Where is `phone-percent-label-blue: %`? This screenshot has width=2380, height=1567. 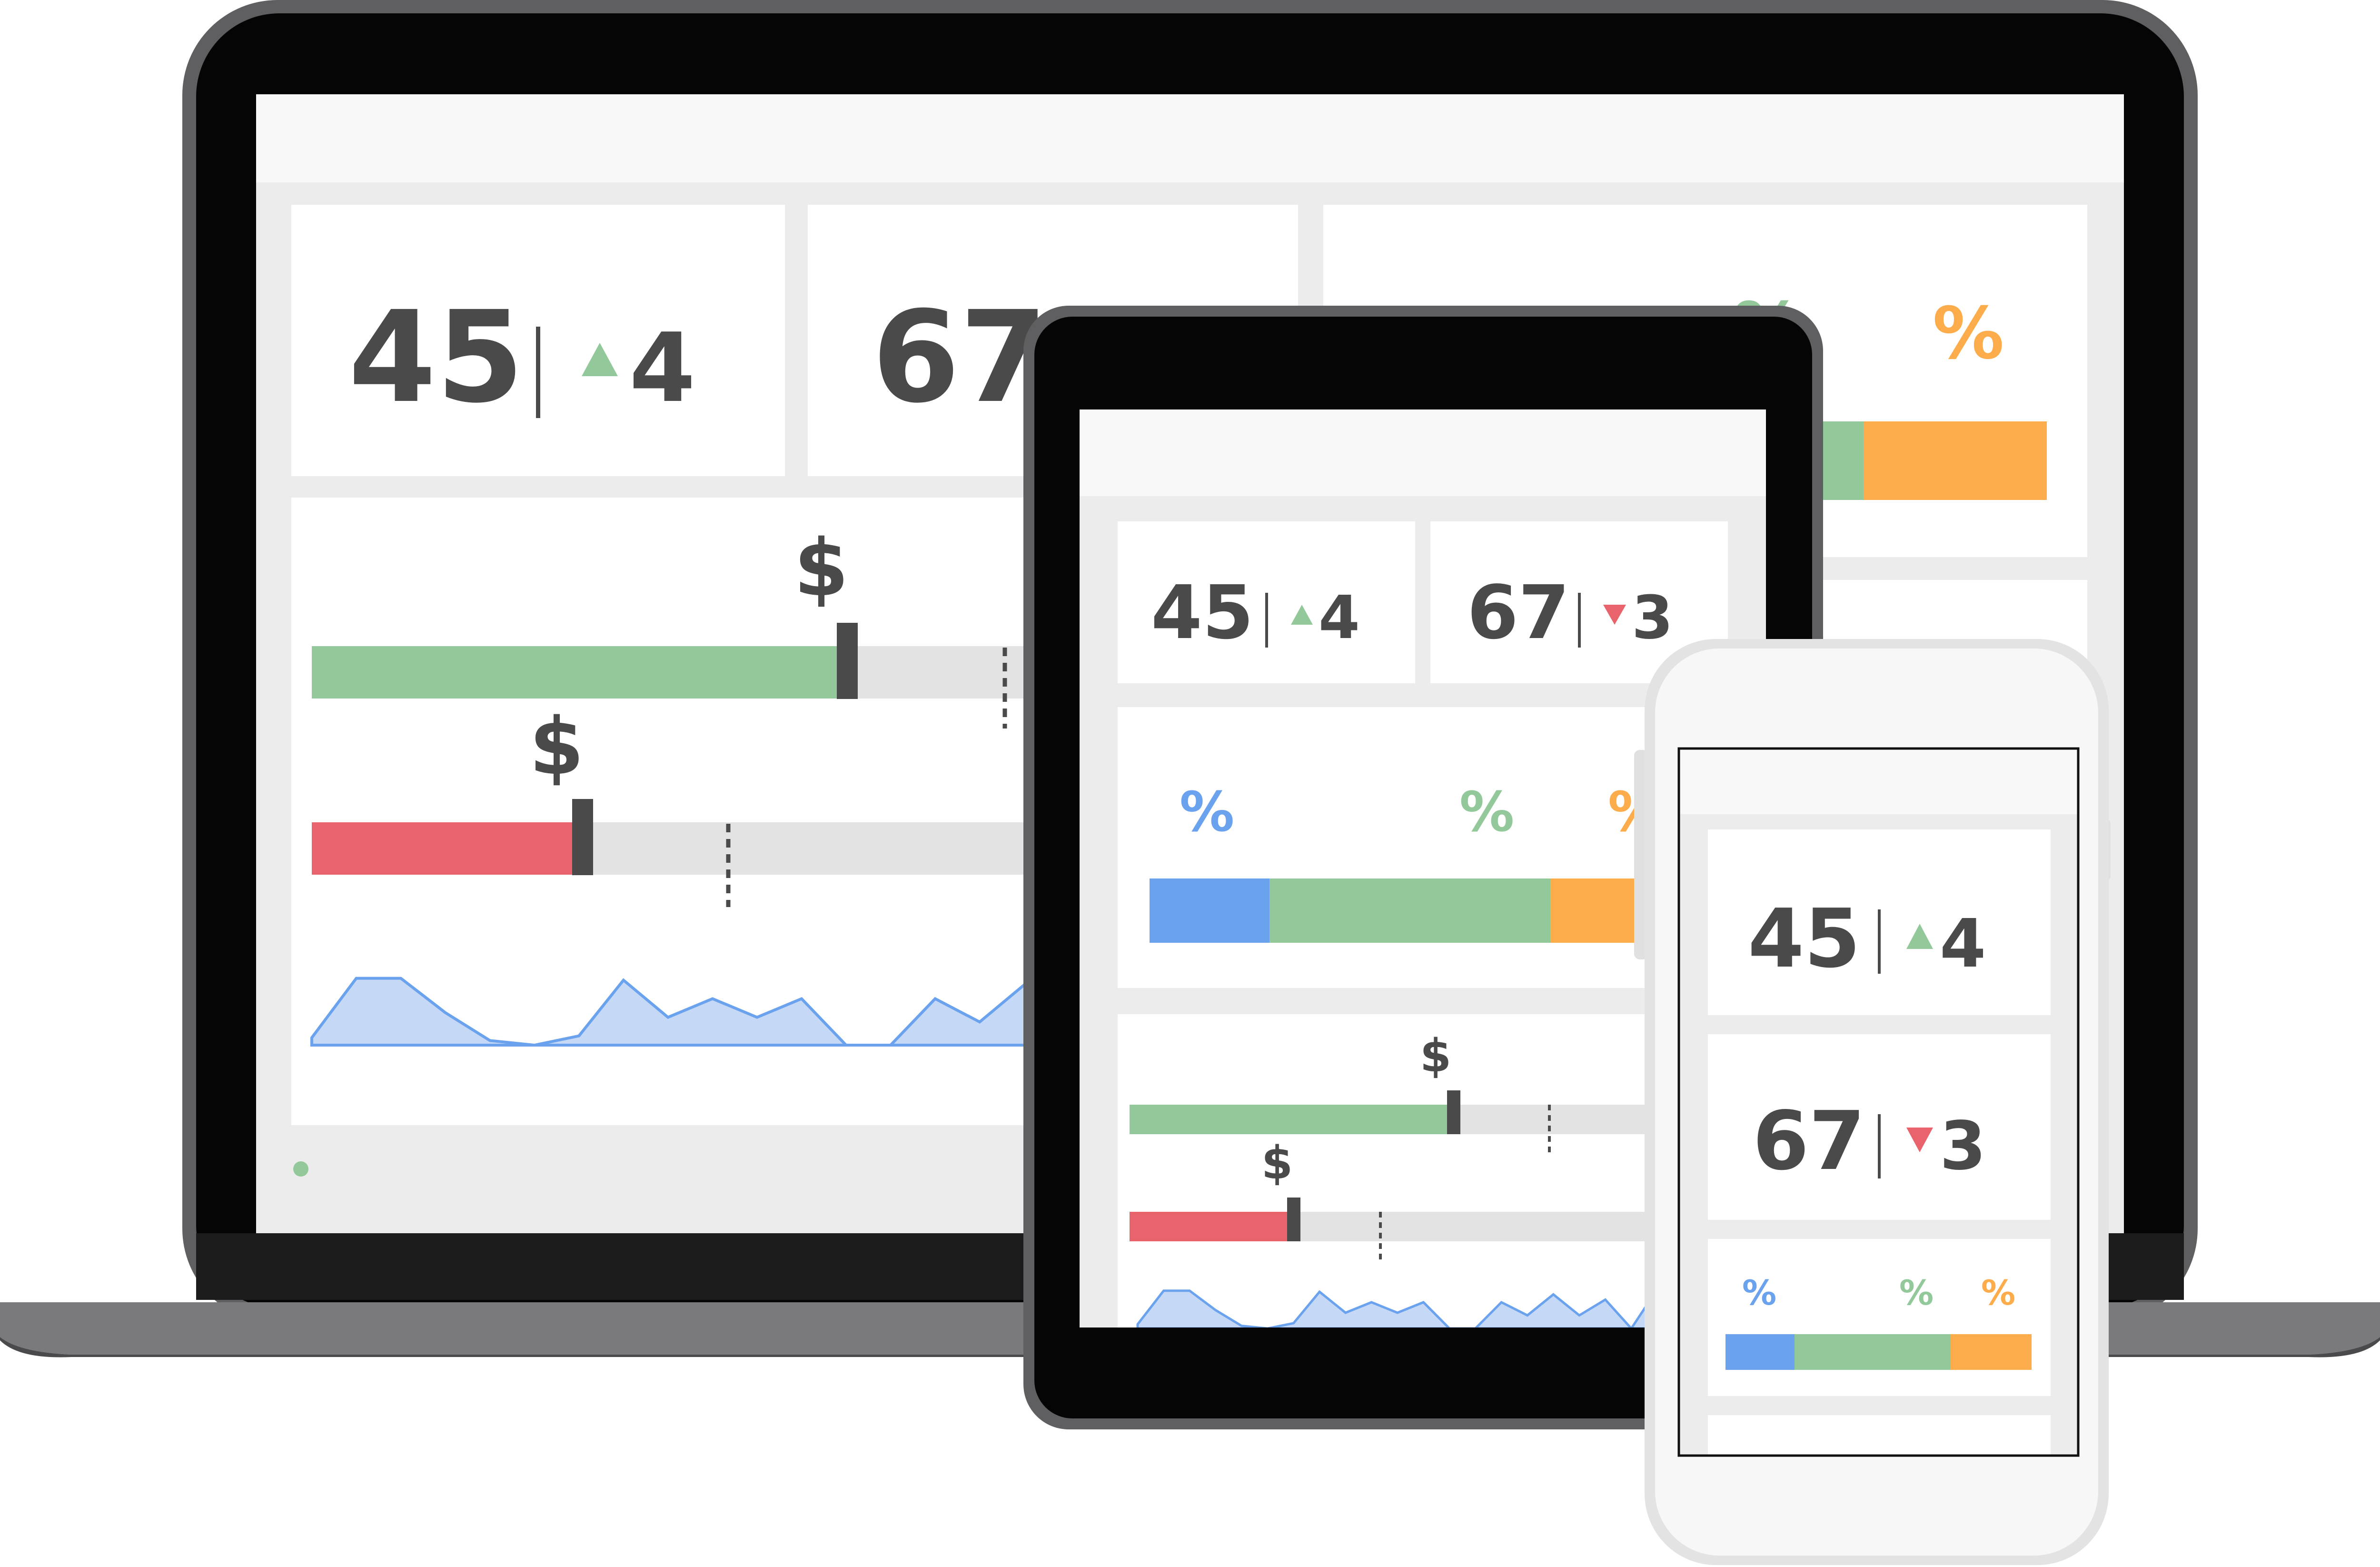
phone-percent-label-blue: % is located at coordinates (1759, 1293).